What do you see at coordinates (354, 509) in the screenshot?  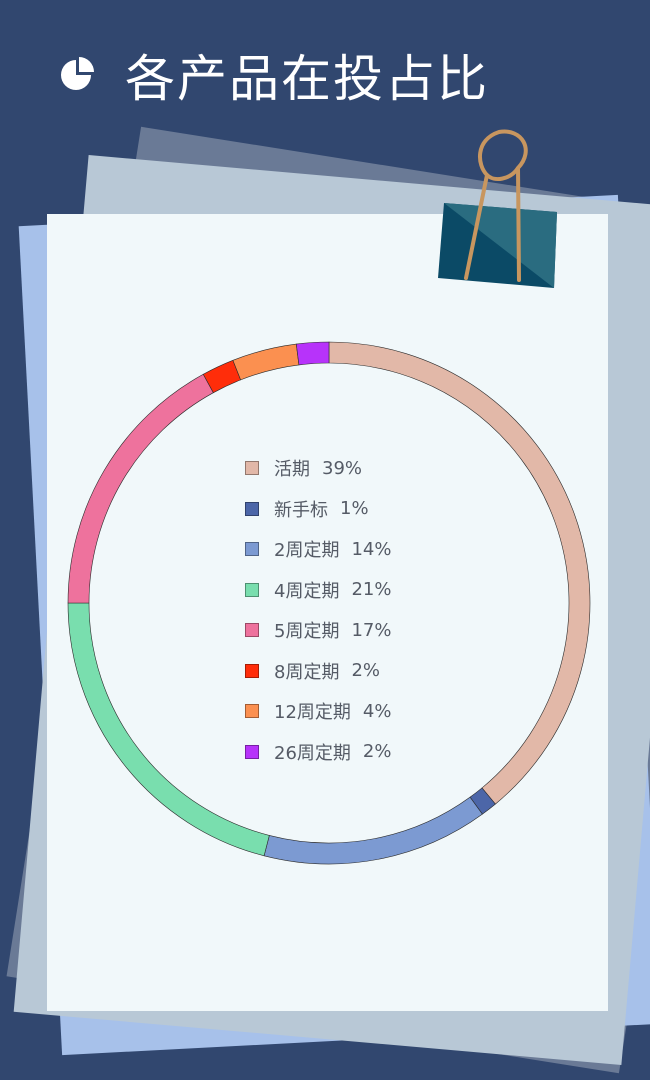 I see `legend-value: 1%` at bounding box center [354, 509].